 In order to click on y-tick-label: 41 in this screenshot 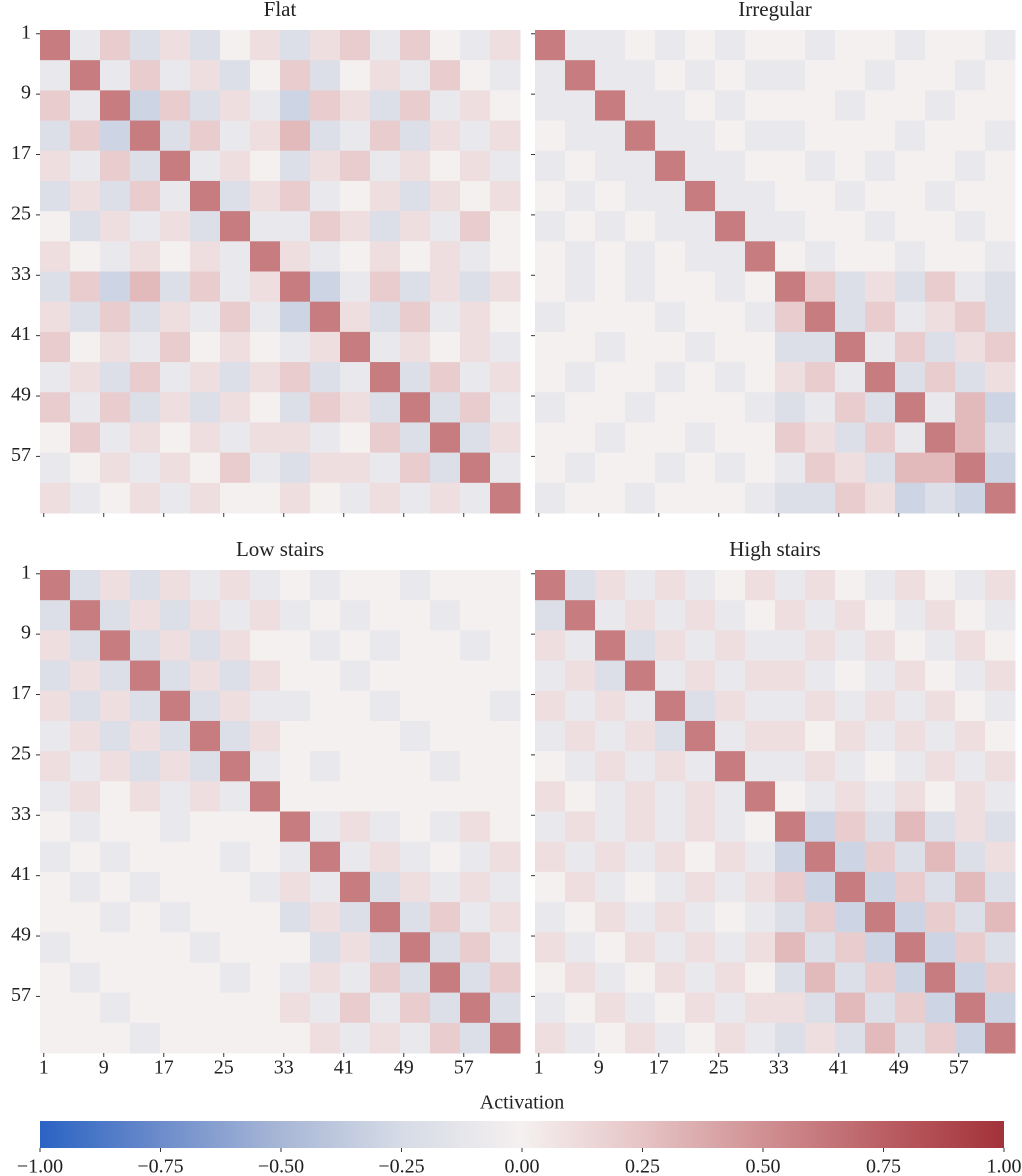, I will do `click(21, 874)`.